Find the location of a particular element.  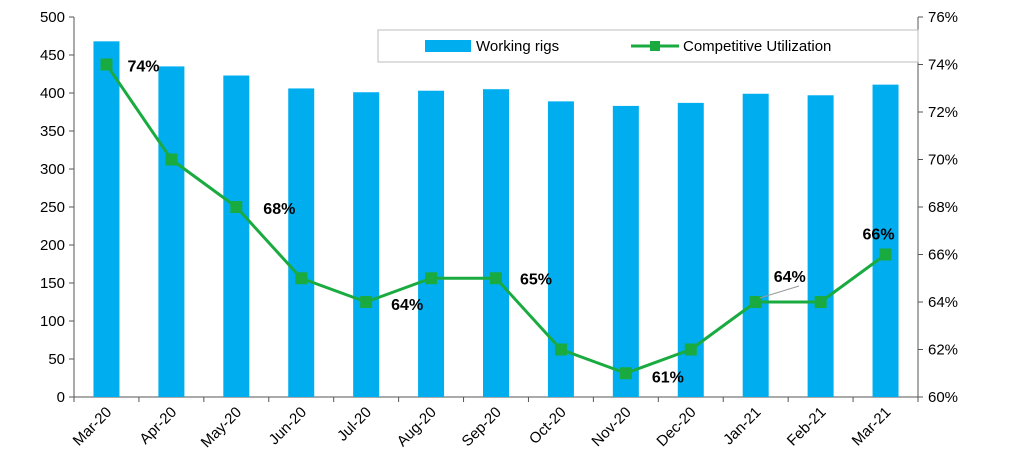

x-tick-label: Aug-20 is located at coordinates (417, 427).